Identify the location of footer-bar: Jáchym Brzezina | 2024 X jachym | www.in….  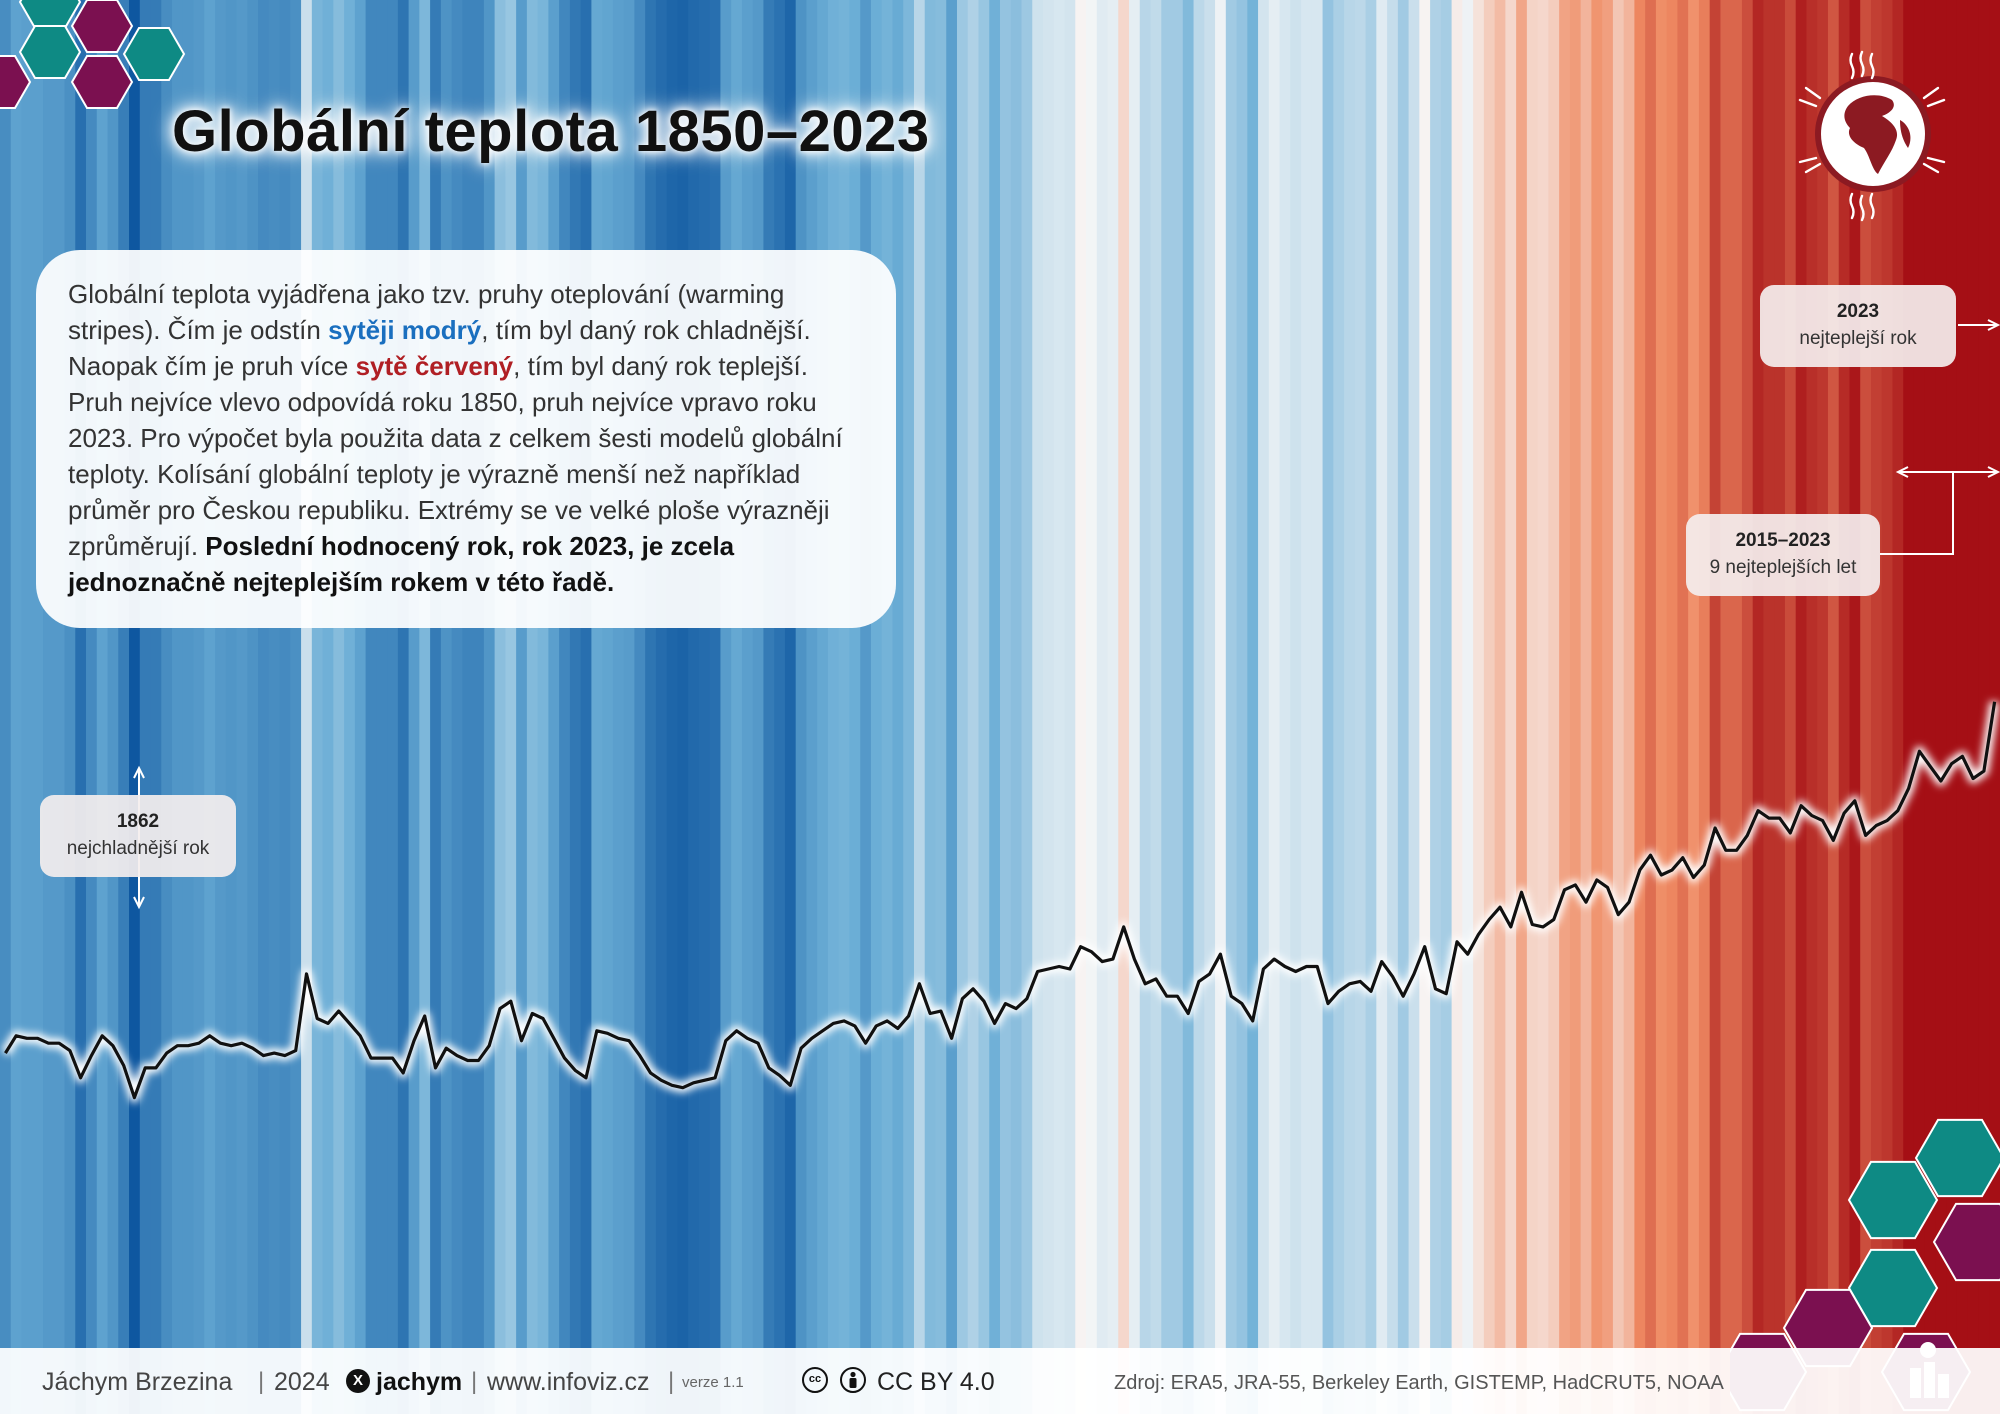
(1000, 1381).